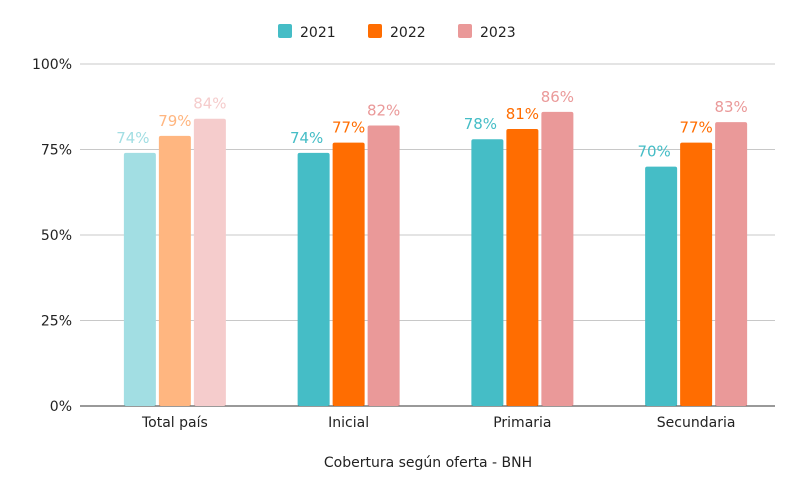 The width and height of the screenshot is (800, 499). Describe the element at coordinates (52, 65) in the screenshot. I see `y-tick-label: 100%` at that location.